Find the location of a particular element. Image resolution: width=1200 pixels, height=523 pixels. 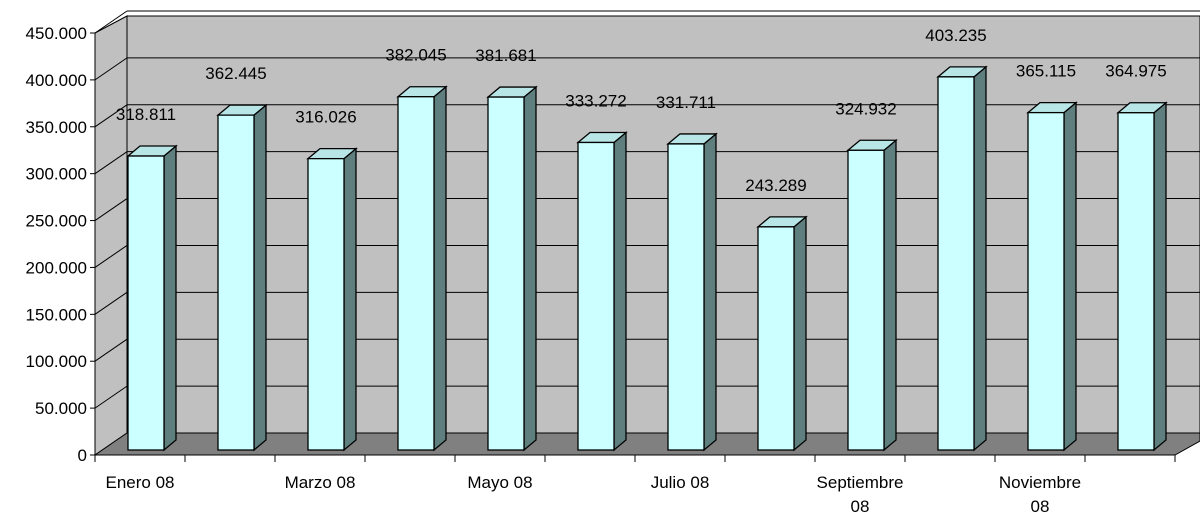

x-tick-label: Noviembre is located at coordinates (1040, 482).